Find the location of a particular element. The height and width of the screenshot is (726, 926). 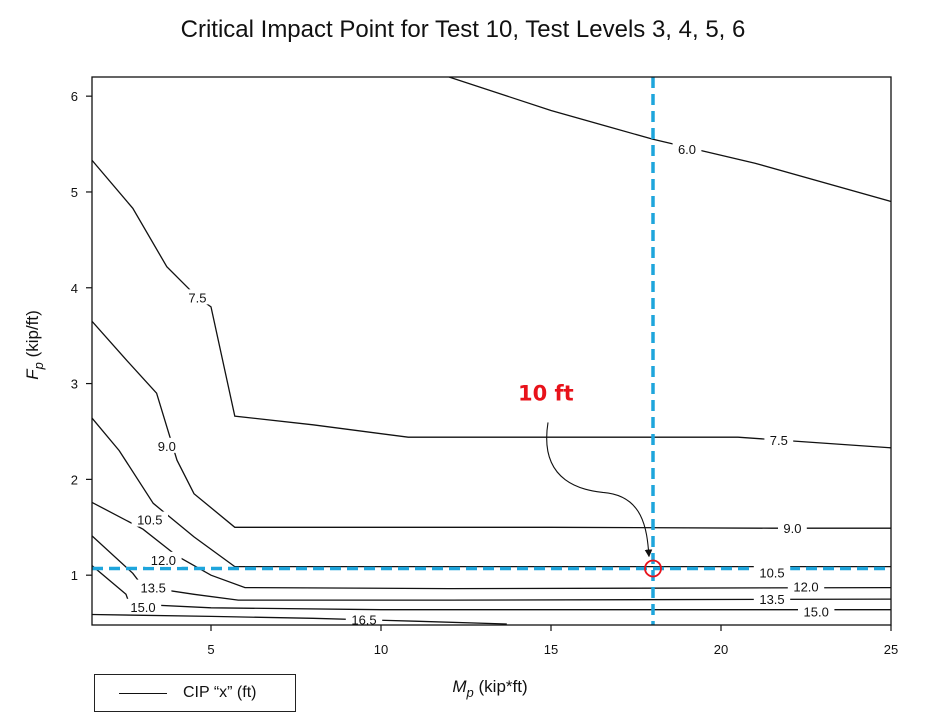

critical-point-marker is located at coordinates (653, 568).